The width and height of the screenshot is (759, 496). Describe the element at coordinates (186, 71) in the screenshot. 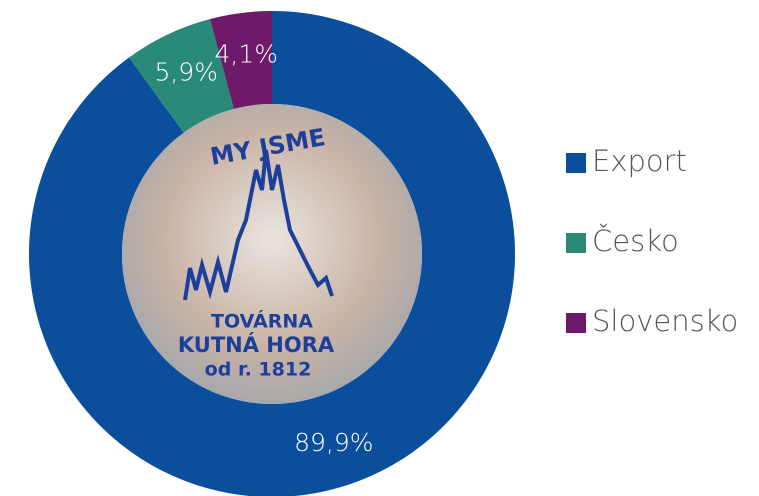

I see `value-label: 5,9%` at that location.